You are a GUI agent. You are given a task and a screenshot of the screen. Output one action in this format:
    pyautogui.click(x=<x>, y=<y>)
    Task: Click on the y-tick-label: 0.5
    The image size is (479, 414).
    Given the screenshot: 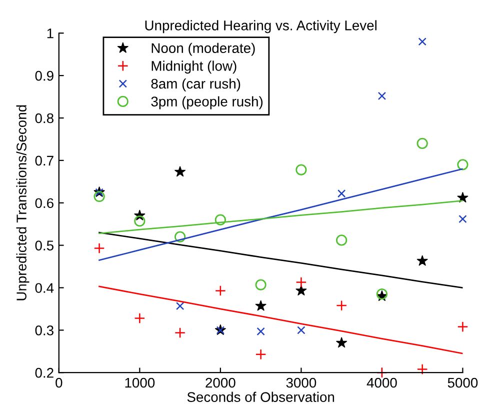 What is the action you would take?
    pyautogui.click(x=44, y=245)
    